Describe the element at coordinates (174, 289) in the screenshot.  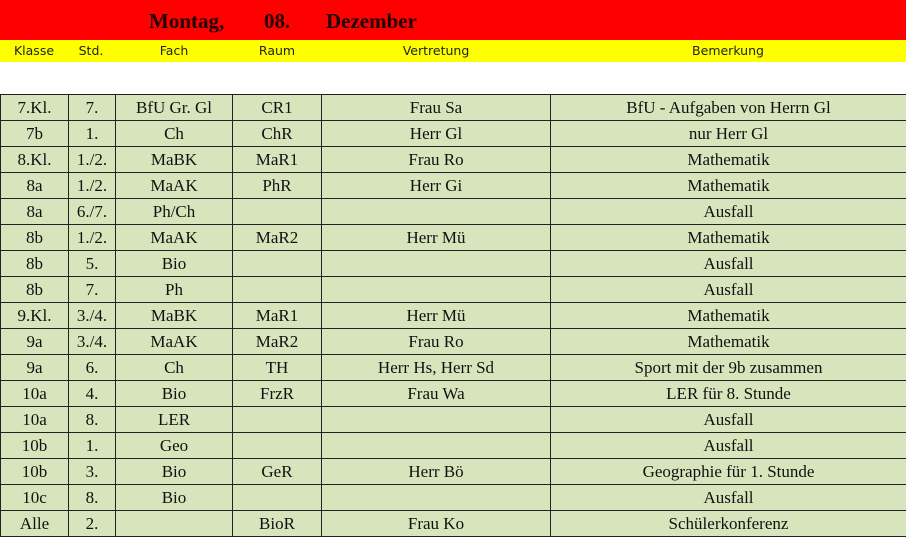
I see `cell-fach: Ph` at that location.